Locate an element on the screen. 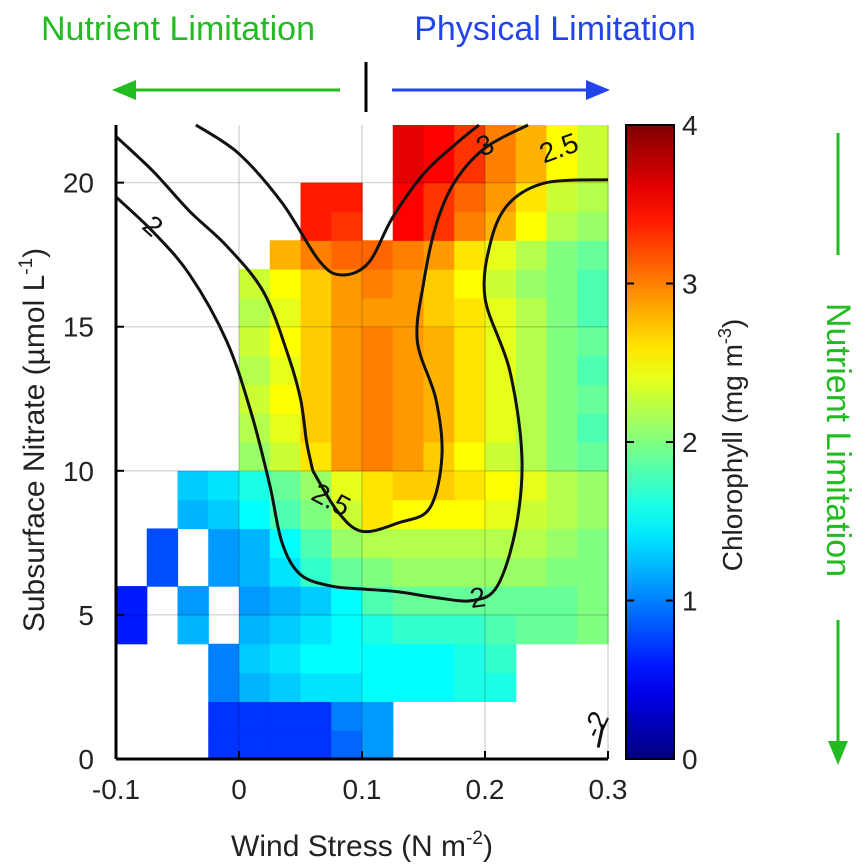 This screenshot has height=865, width=861. x-tick-label: 0.2 is located at coordinates (485, 789).